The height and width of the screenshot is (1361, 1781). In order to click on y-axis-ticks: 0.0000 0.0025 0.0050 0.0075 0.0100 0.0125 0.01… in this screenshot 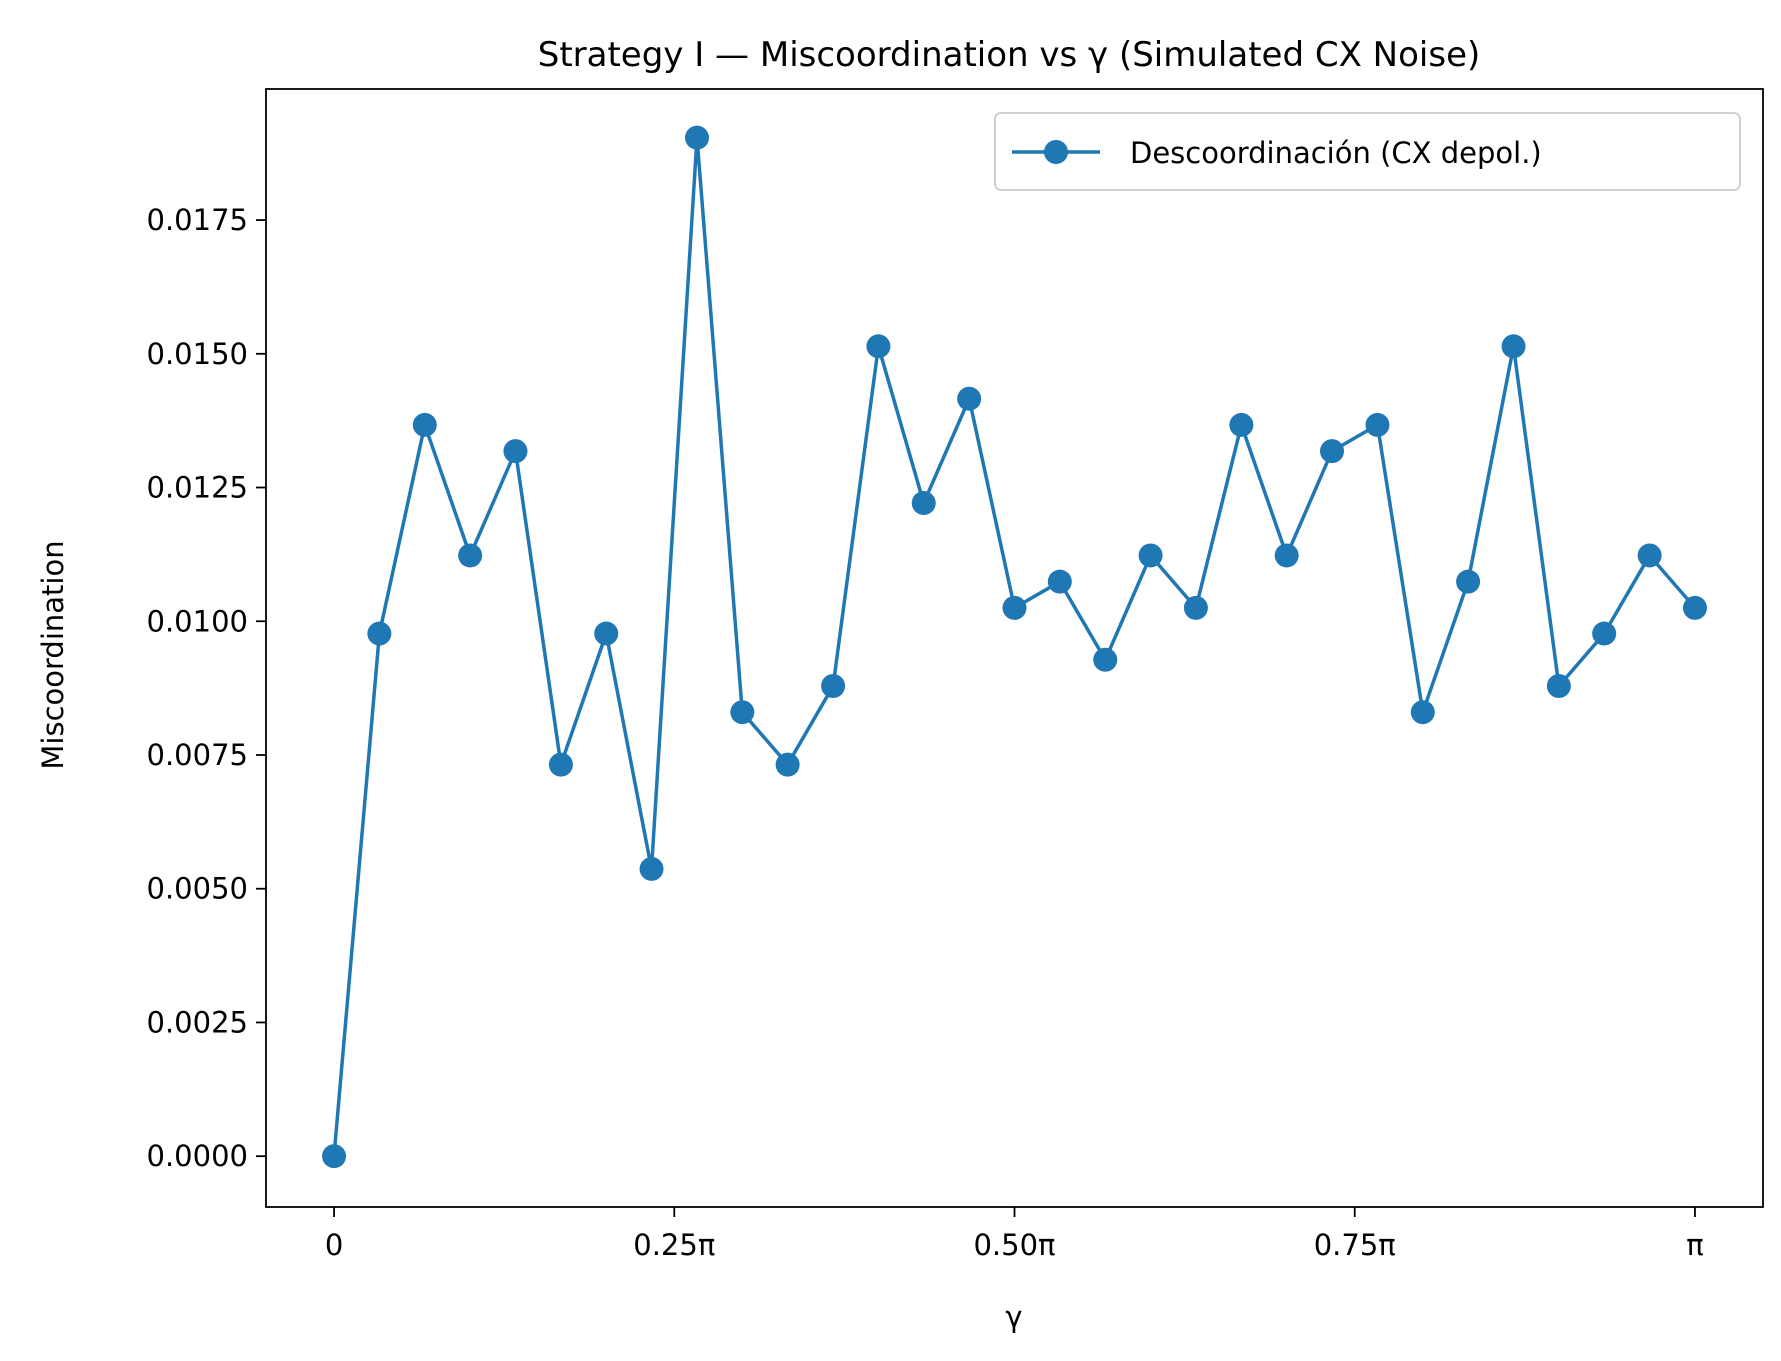, I will do `click(206, 688)`.